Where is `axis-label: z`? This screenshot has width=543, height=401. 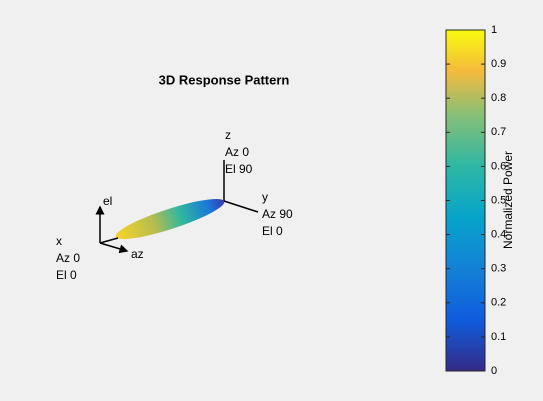 axis-label: z is located at coordinates (228, 135).